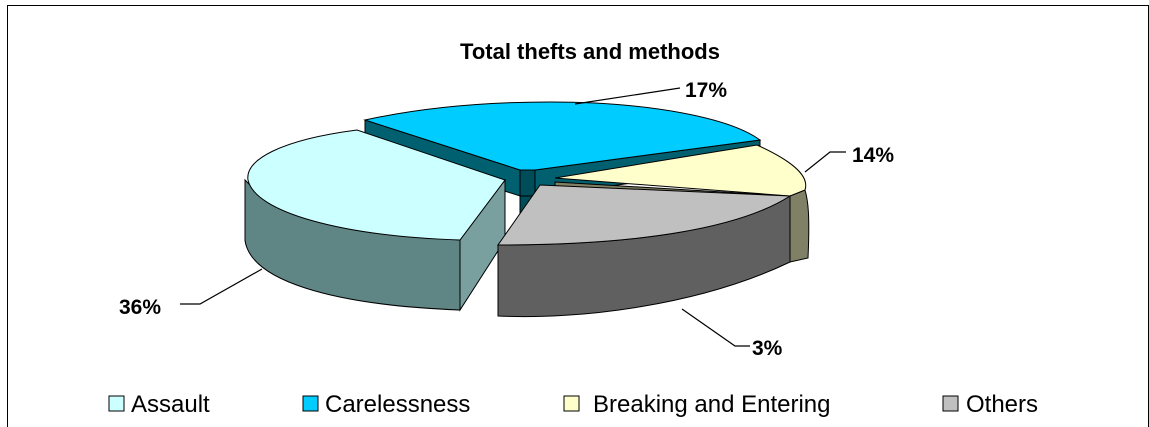  What do you see at coordinates (310, 403) in the screenshot?
I see `legend-swatch-carelessness` at bounding box center [310, 403].